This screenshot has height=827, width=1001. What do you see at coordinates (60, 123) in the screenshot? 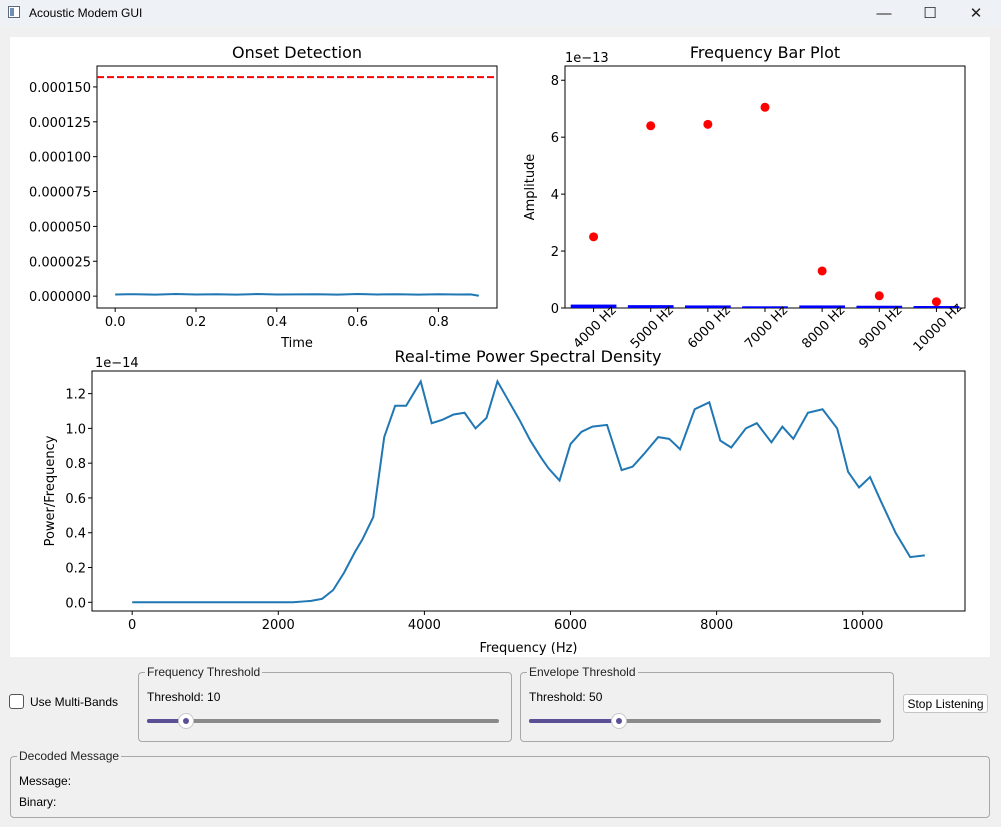
I see `onset-y-tick-label: 0.000125` at bounding box center [60, 123].